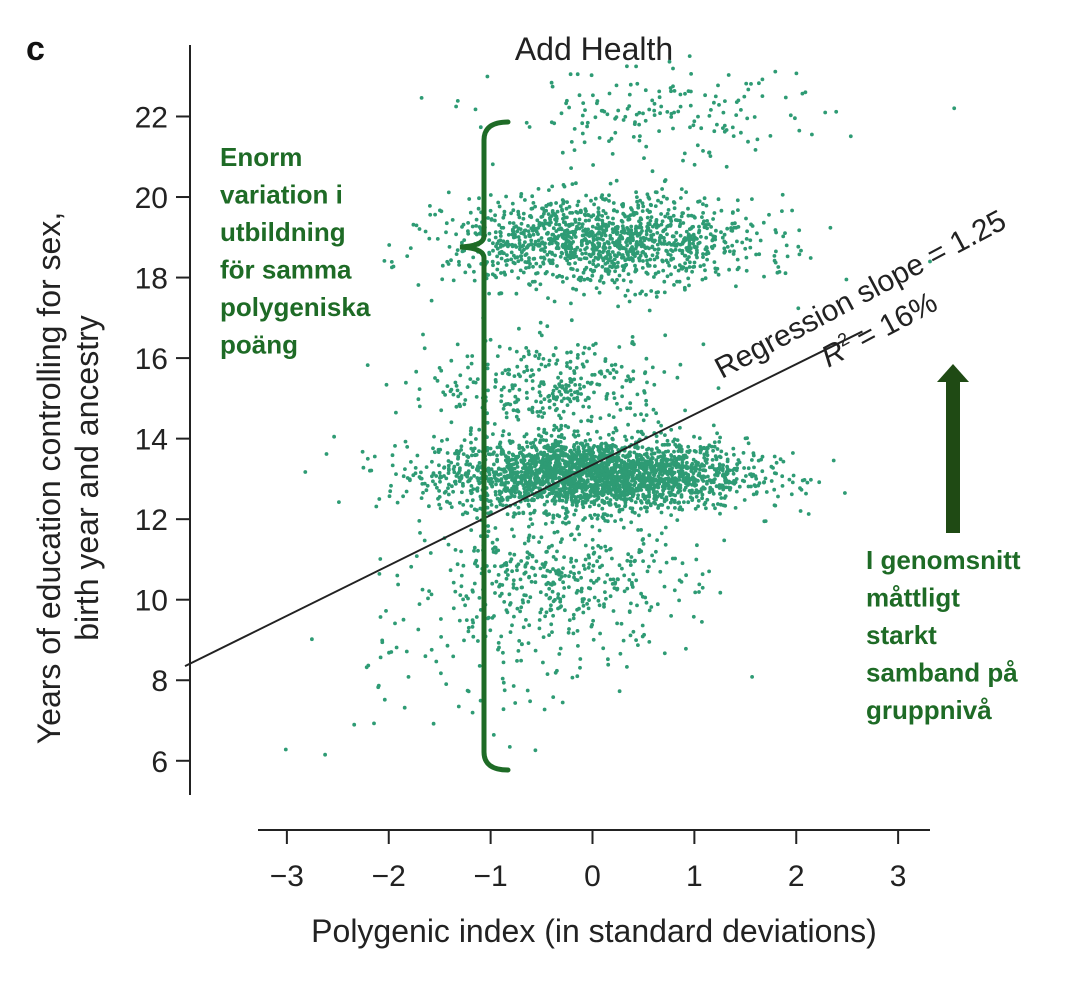 The height and width of the screenshot is (984, 1084). I want to click on y-tick-label: 8, so click(159, 681).